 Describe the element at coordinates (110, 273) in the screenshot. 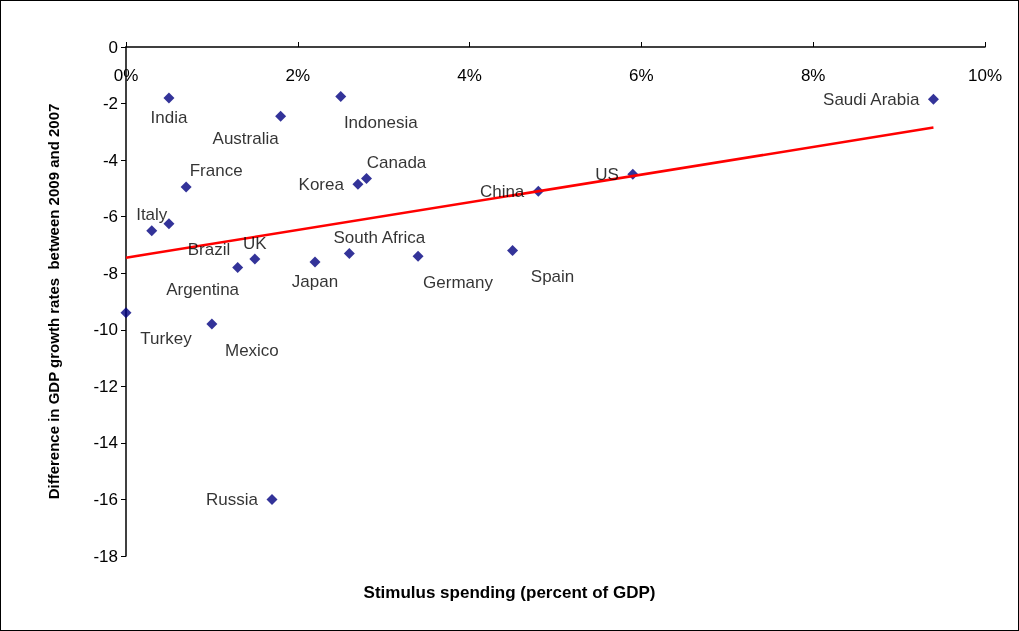

I see `y-tick-label: -8` at that location.